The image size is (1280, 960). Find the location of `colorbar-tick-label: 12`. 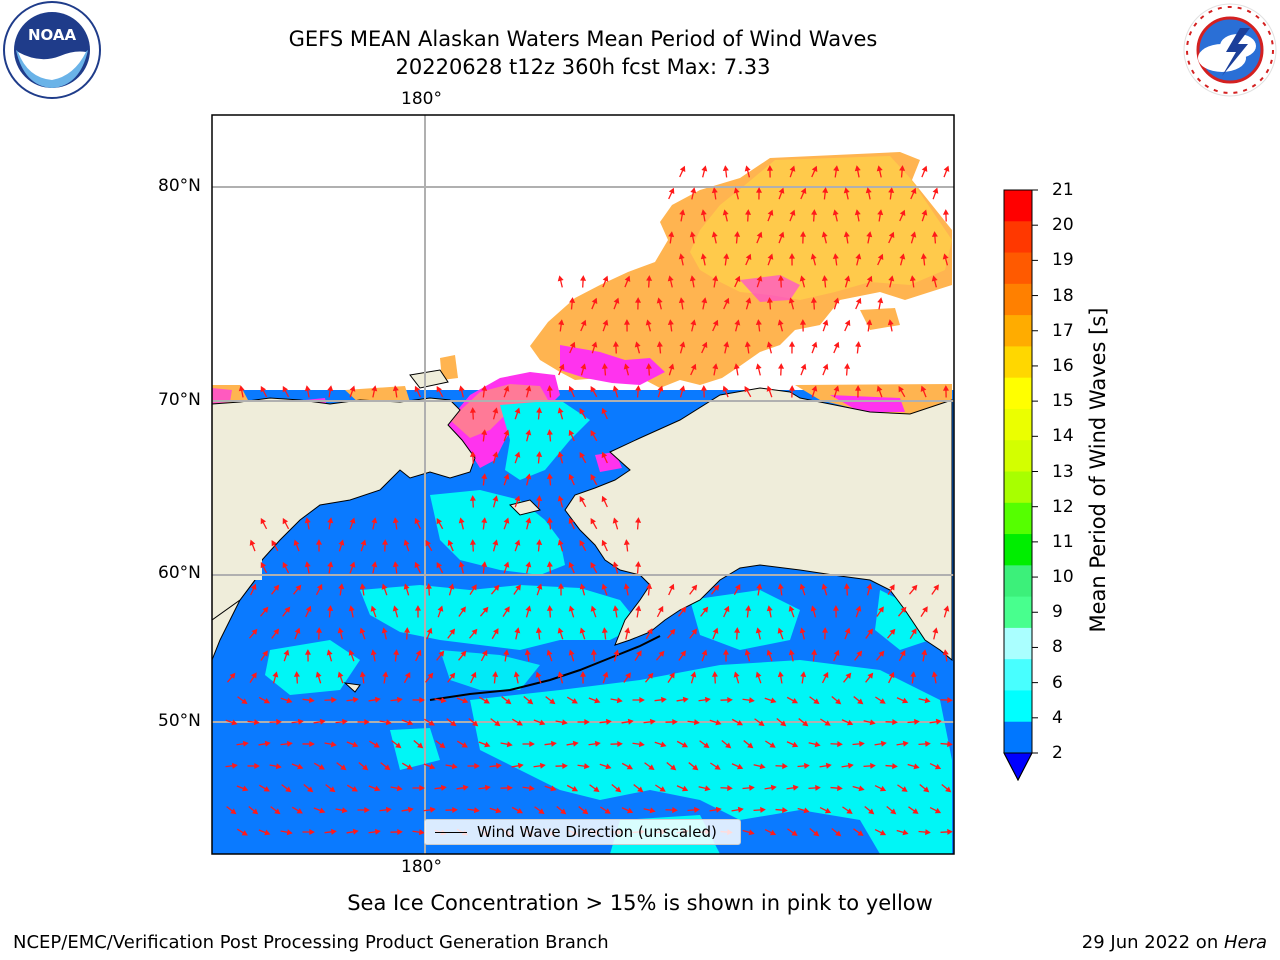

colorbar-tick-label: 12 is located at coordinates (1063, 506).